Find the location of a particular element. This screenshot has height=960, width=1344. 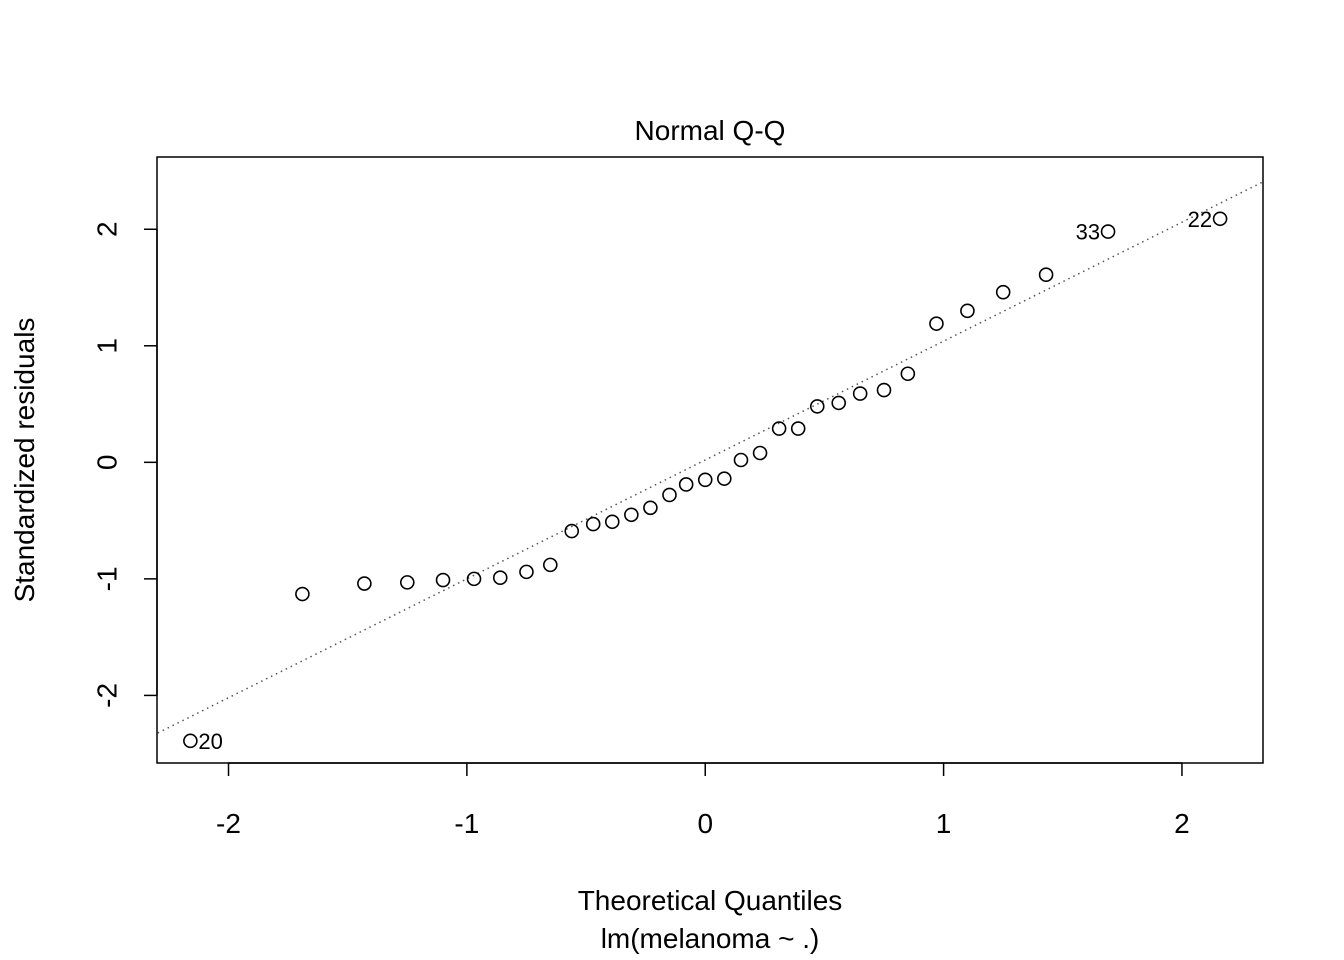

point-label: 20 is located at coordinates (210, 741).